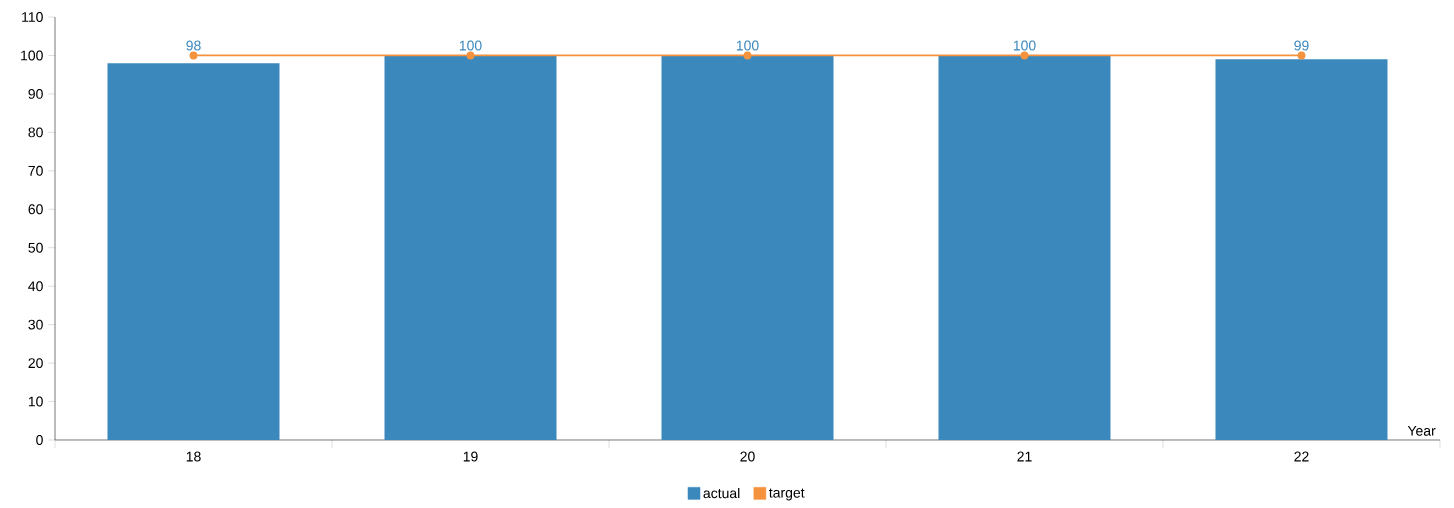 The height and width of the screenshot is (508, 1454). Describe the element at coordinates (193, 45) in the screenshot. I see `data-label: 98` at that location.